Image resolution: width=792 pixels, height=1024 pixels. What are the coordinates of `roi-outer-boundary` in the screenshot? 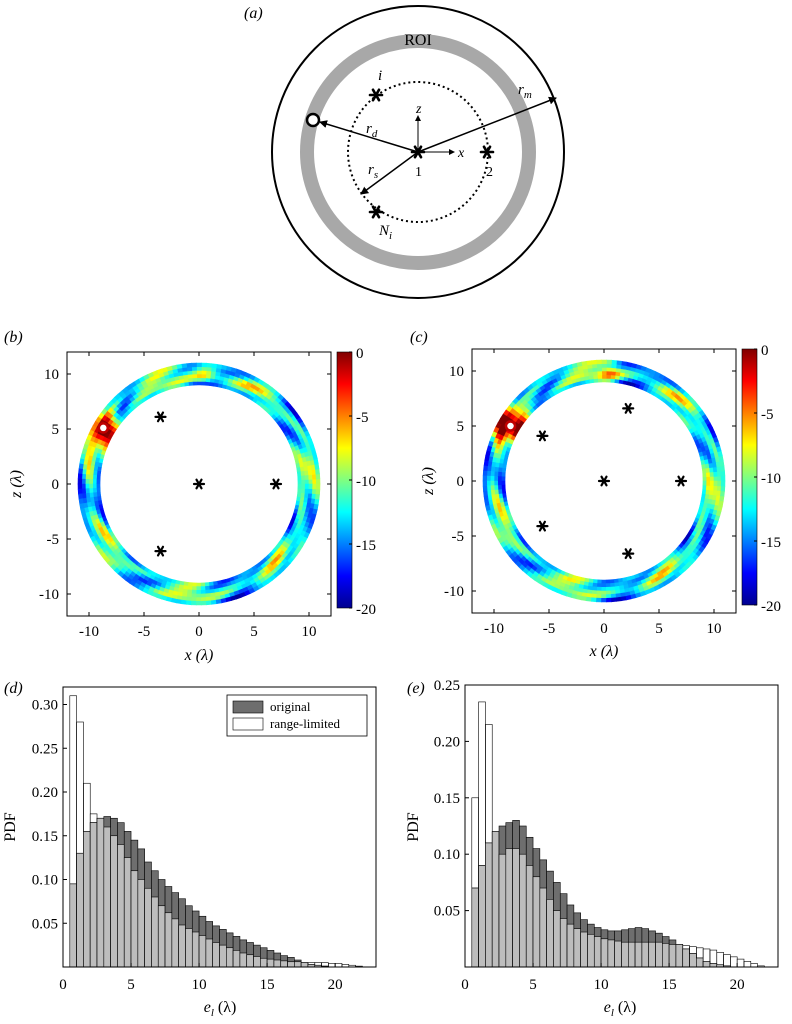 It's located at (418, 152).